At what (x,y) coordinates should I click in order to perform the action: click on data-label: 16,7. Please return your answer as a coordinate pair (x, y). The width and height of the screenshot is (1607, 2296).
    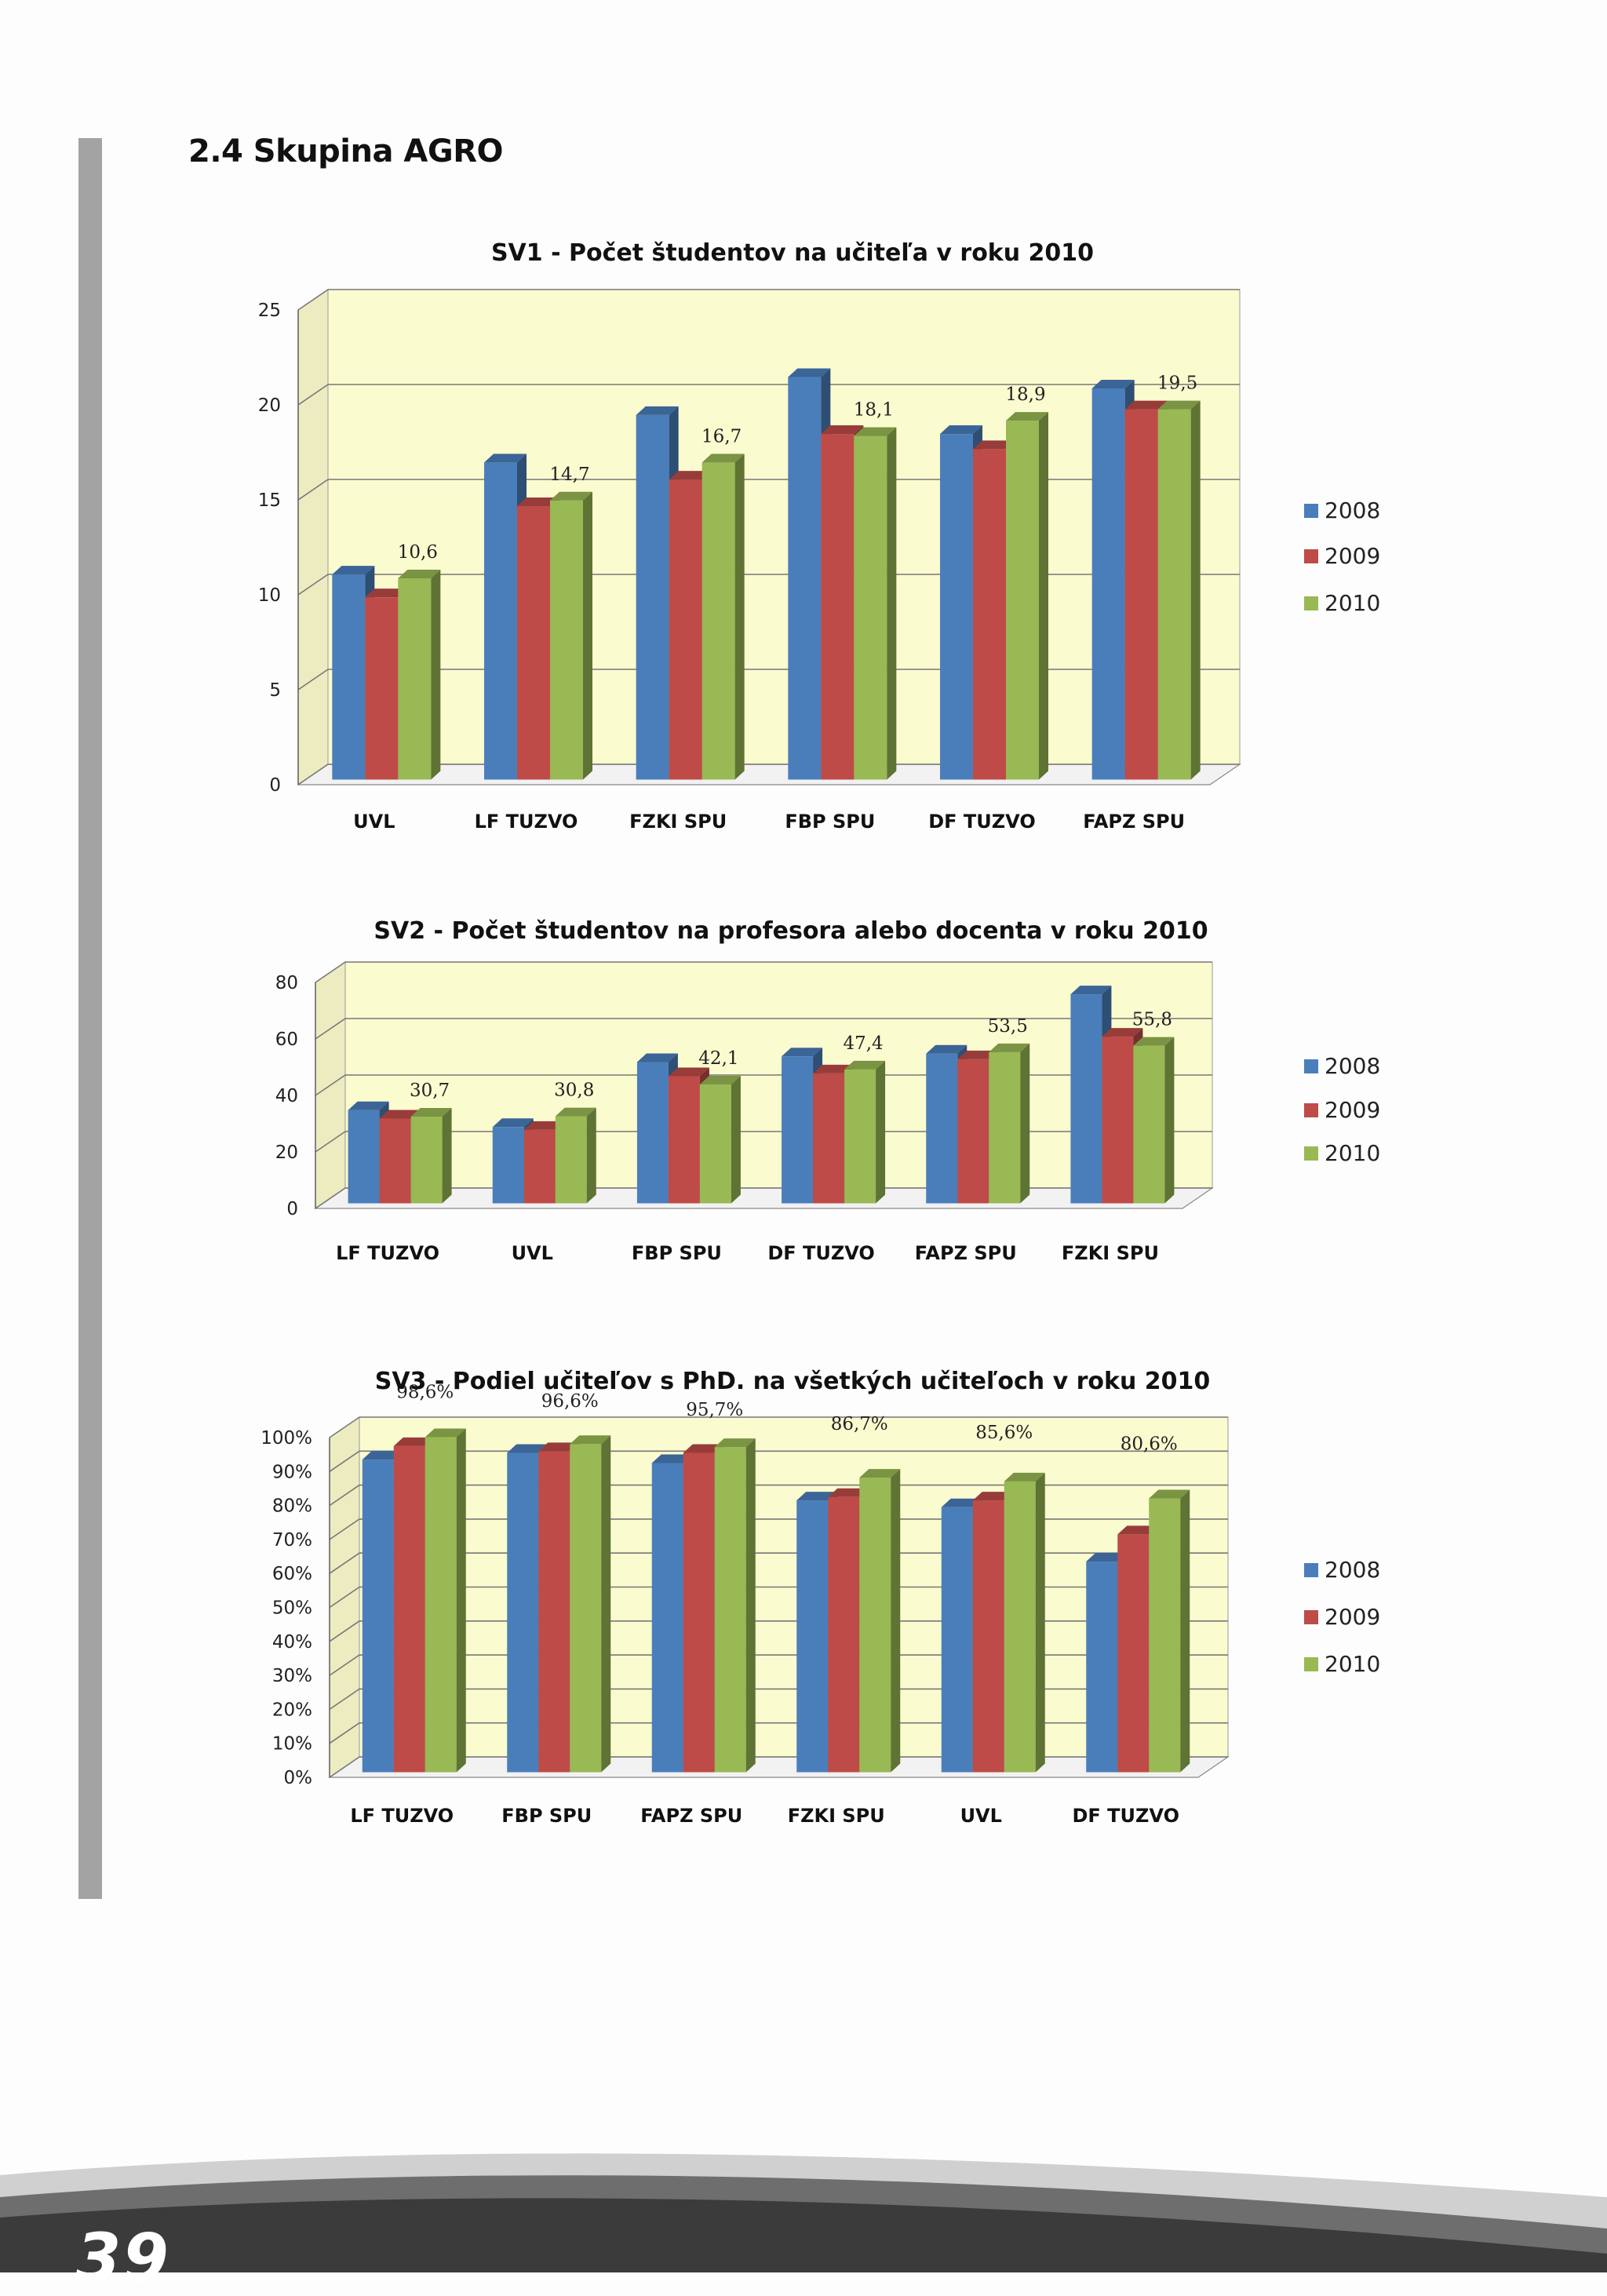
    Looking at the image, I should click on (721, 436).